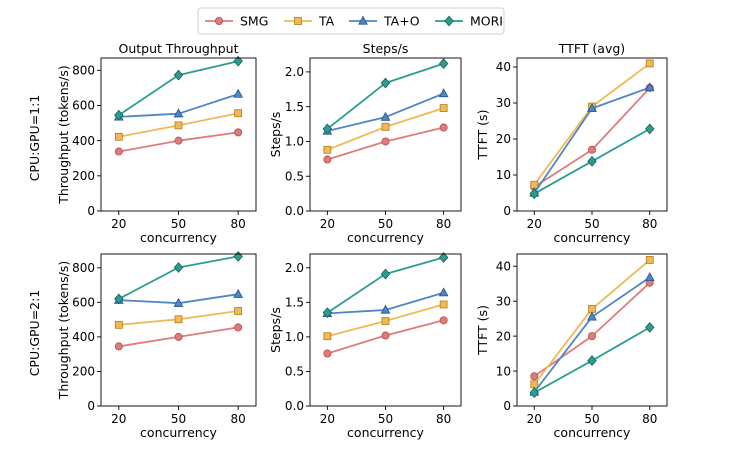  What do you see at coordinates (482, 135) in the screenshot?
I see `y-axis-label: TTFT (s)` at bounding box center [482, 135].